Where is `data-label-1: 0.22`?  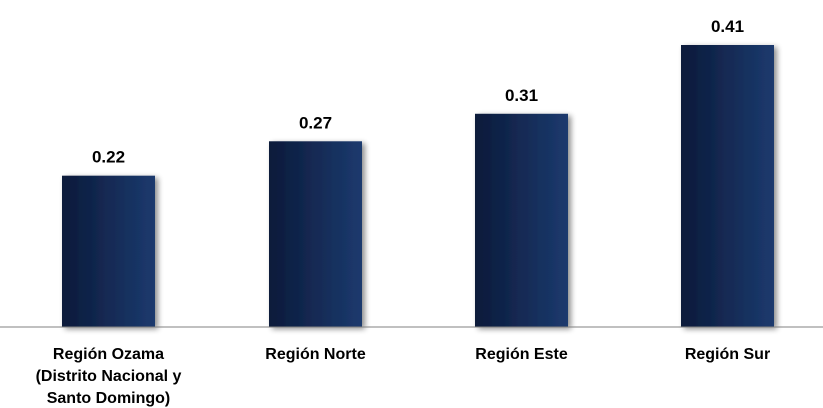 data-label-1: 0.22 is located at coordinates (108, 157).